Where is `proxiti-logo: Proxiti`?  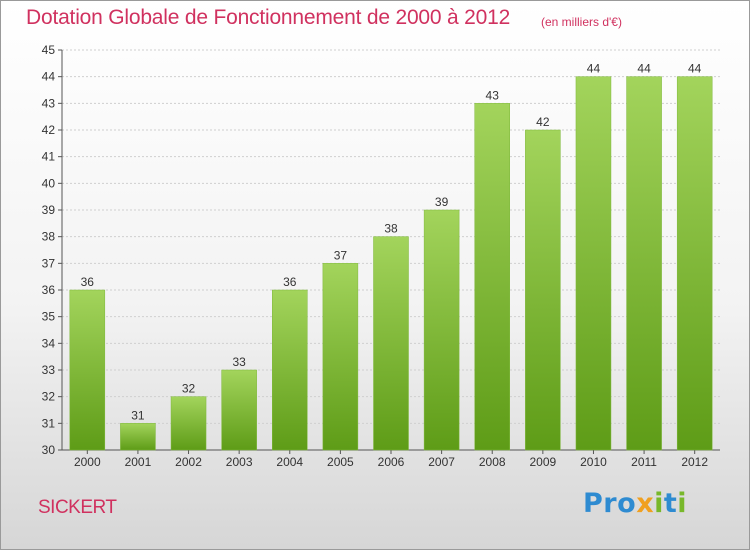 proxiti-logo: Proxiti is located at coordinates (635, 503).